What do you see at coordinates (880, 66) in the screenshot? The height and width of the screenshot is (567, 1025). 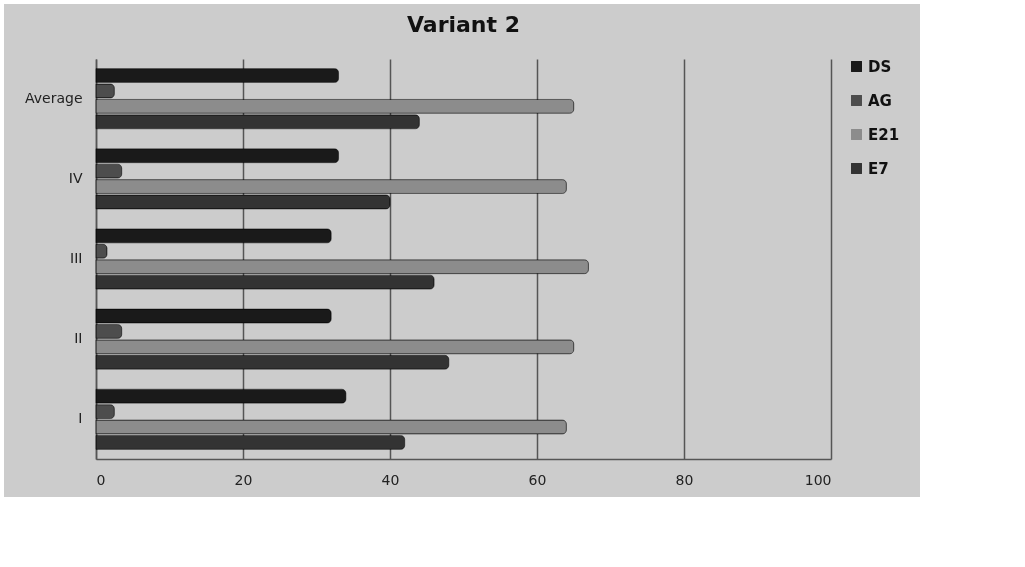 I see `legend-label: DS` at bounding box center [880, 66].